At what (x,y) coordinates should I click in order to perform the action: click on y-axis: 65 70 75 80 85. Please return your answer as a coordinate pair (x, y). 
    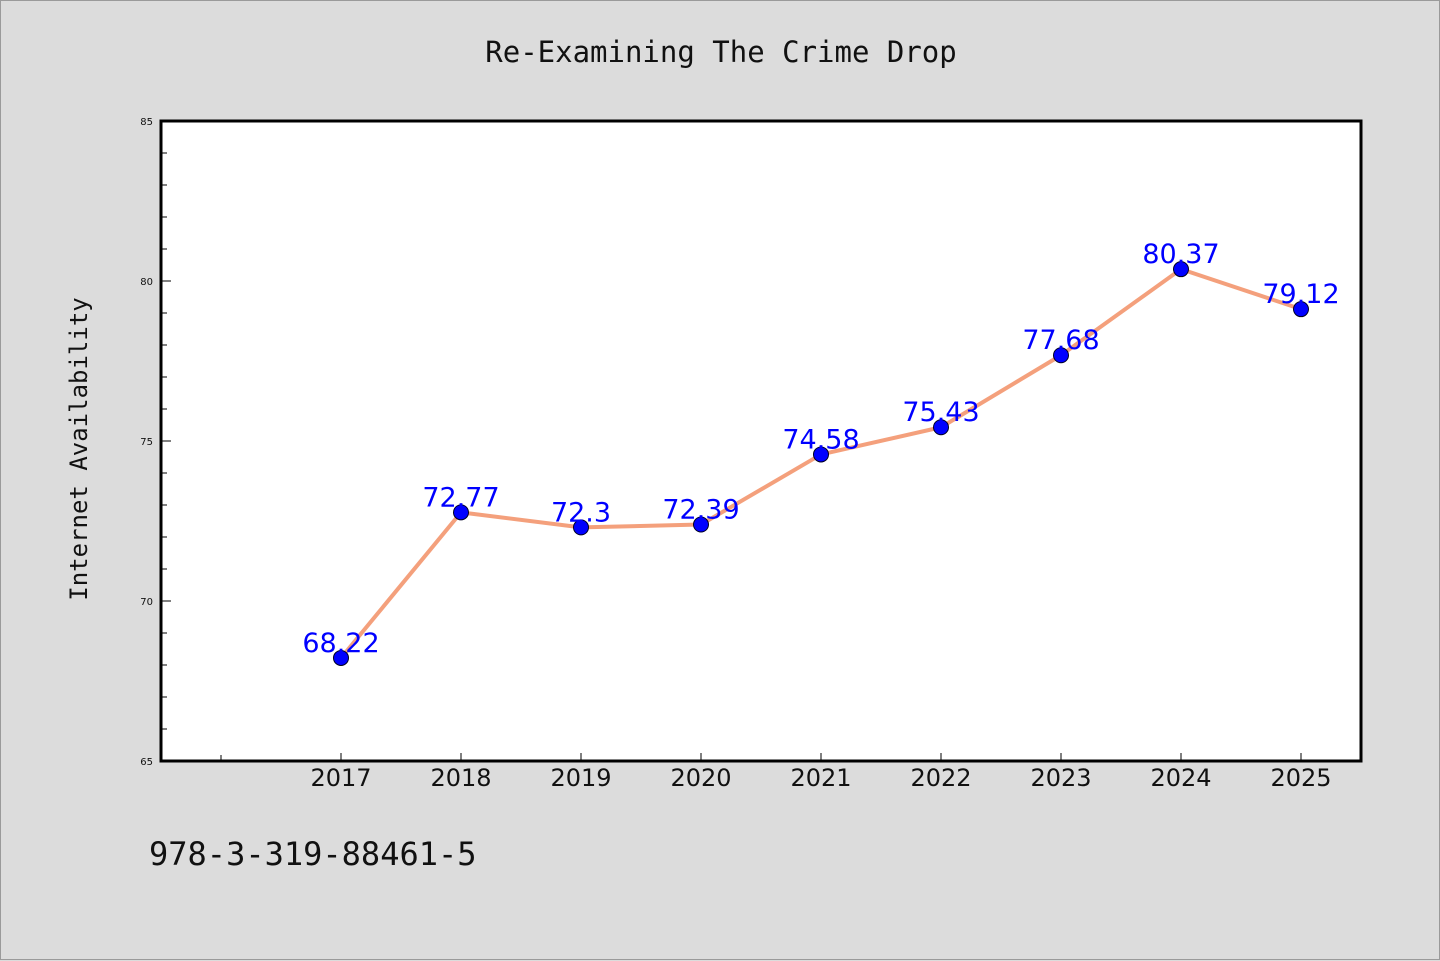
    Looking at the image, I should click on (155, 442).